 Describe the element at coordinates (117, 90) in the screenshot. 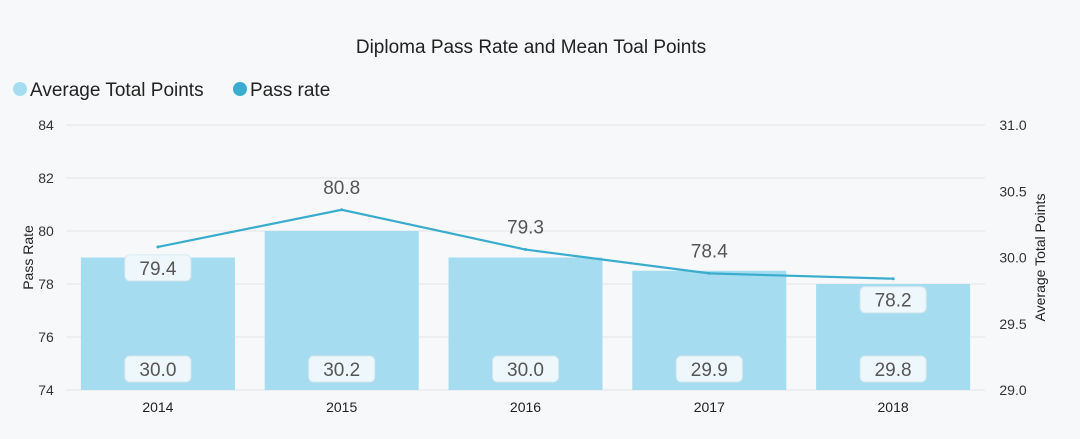

I see `legend-label-average-total-points: Average Total Points` at that location.